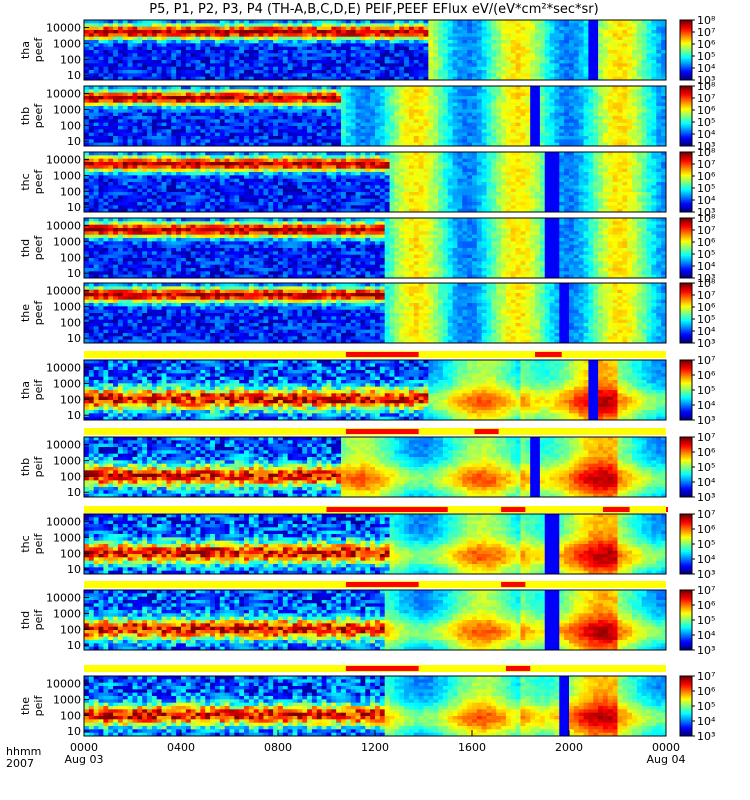  I want to click on y-tick-label: 10, so click(74, 75).